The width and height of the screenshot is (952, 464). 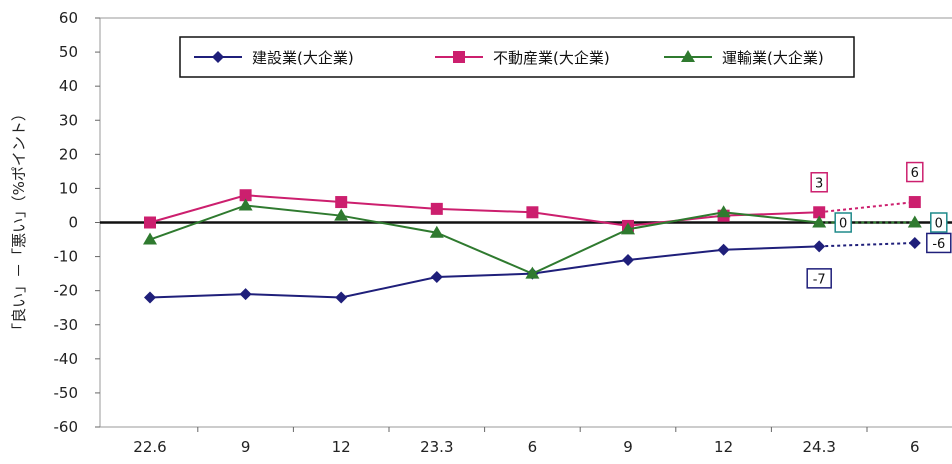 I want to click on y-tick-label: 10, so click(x=68, y=188).